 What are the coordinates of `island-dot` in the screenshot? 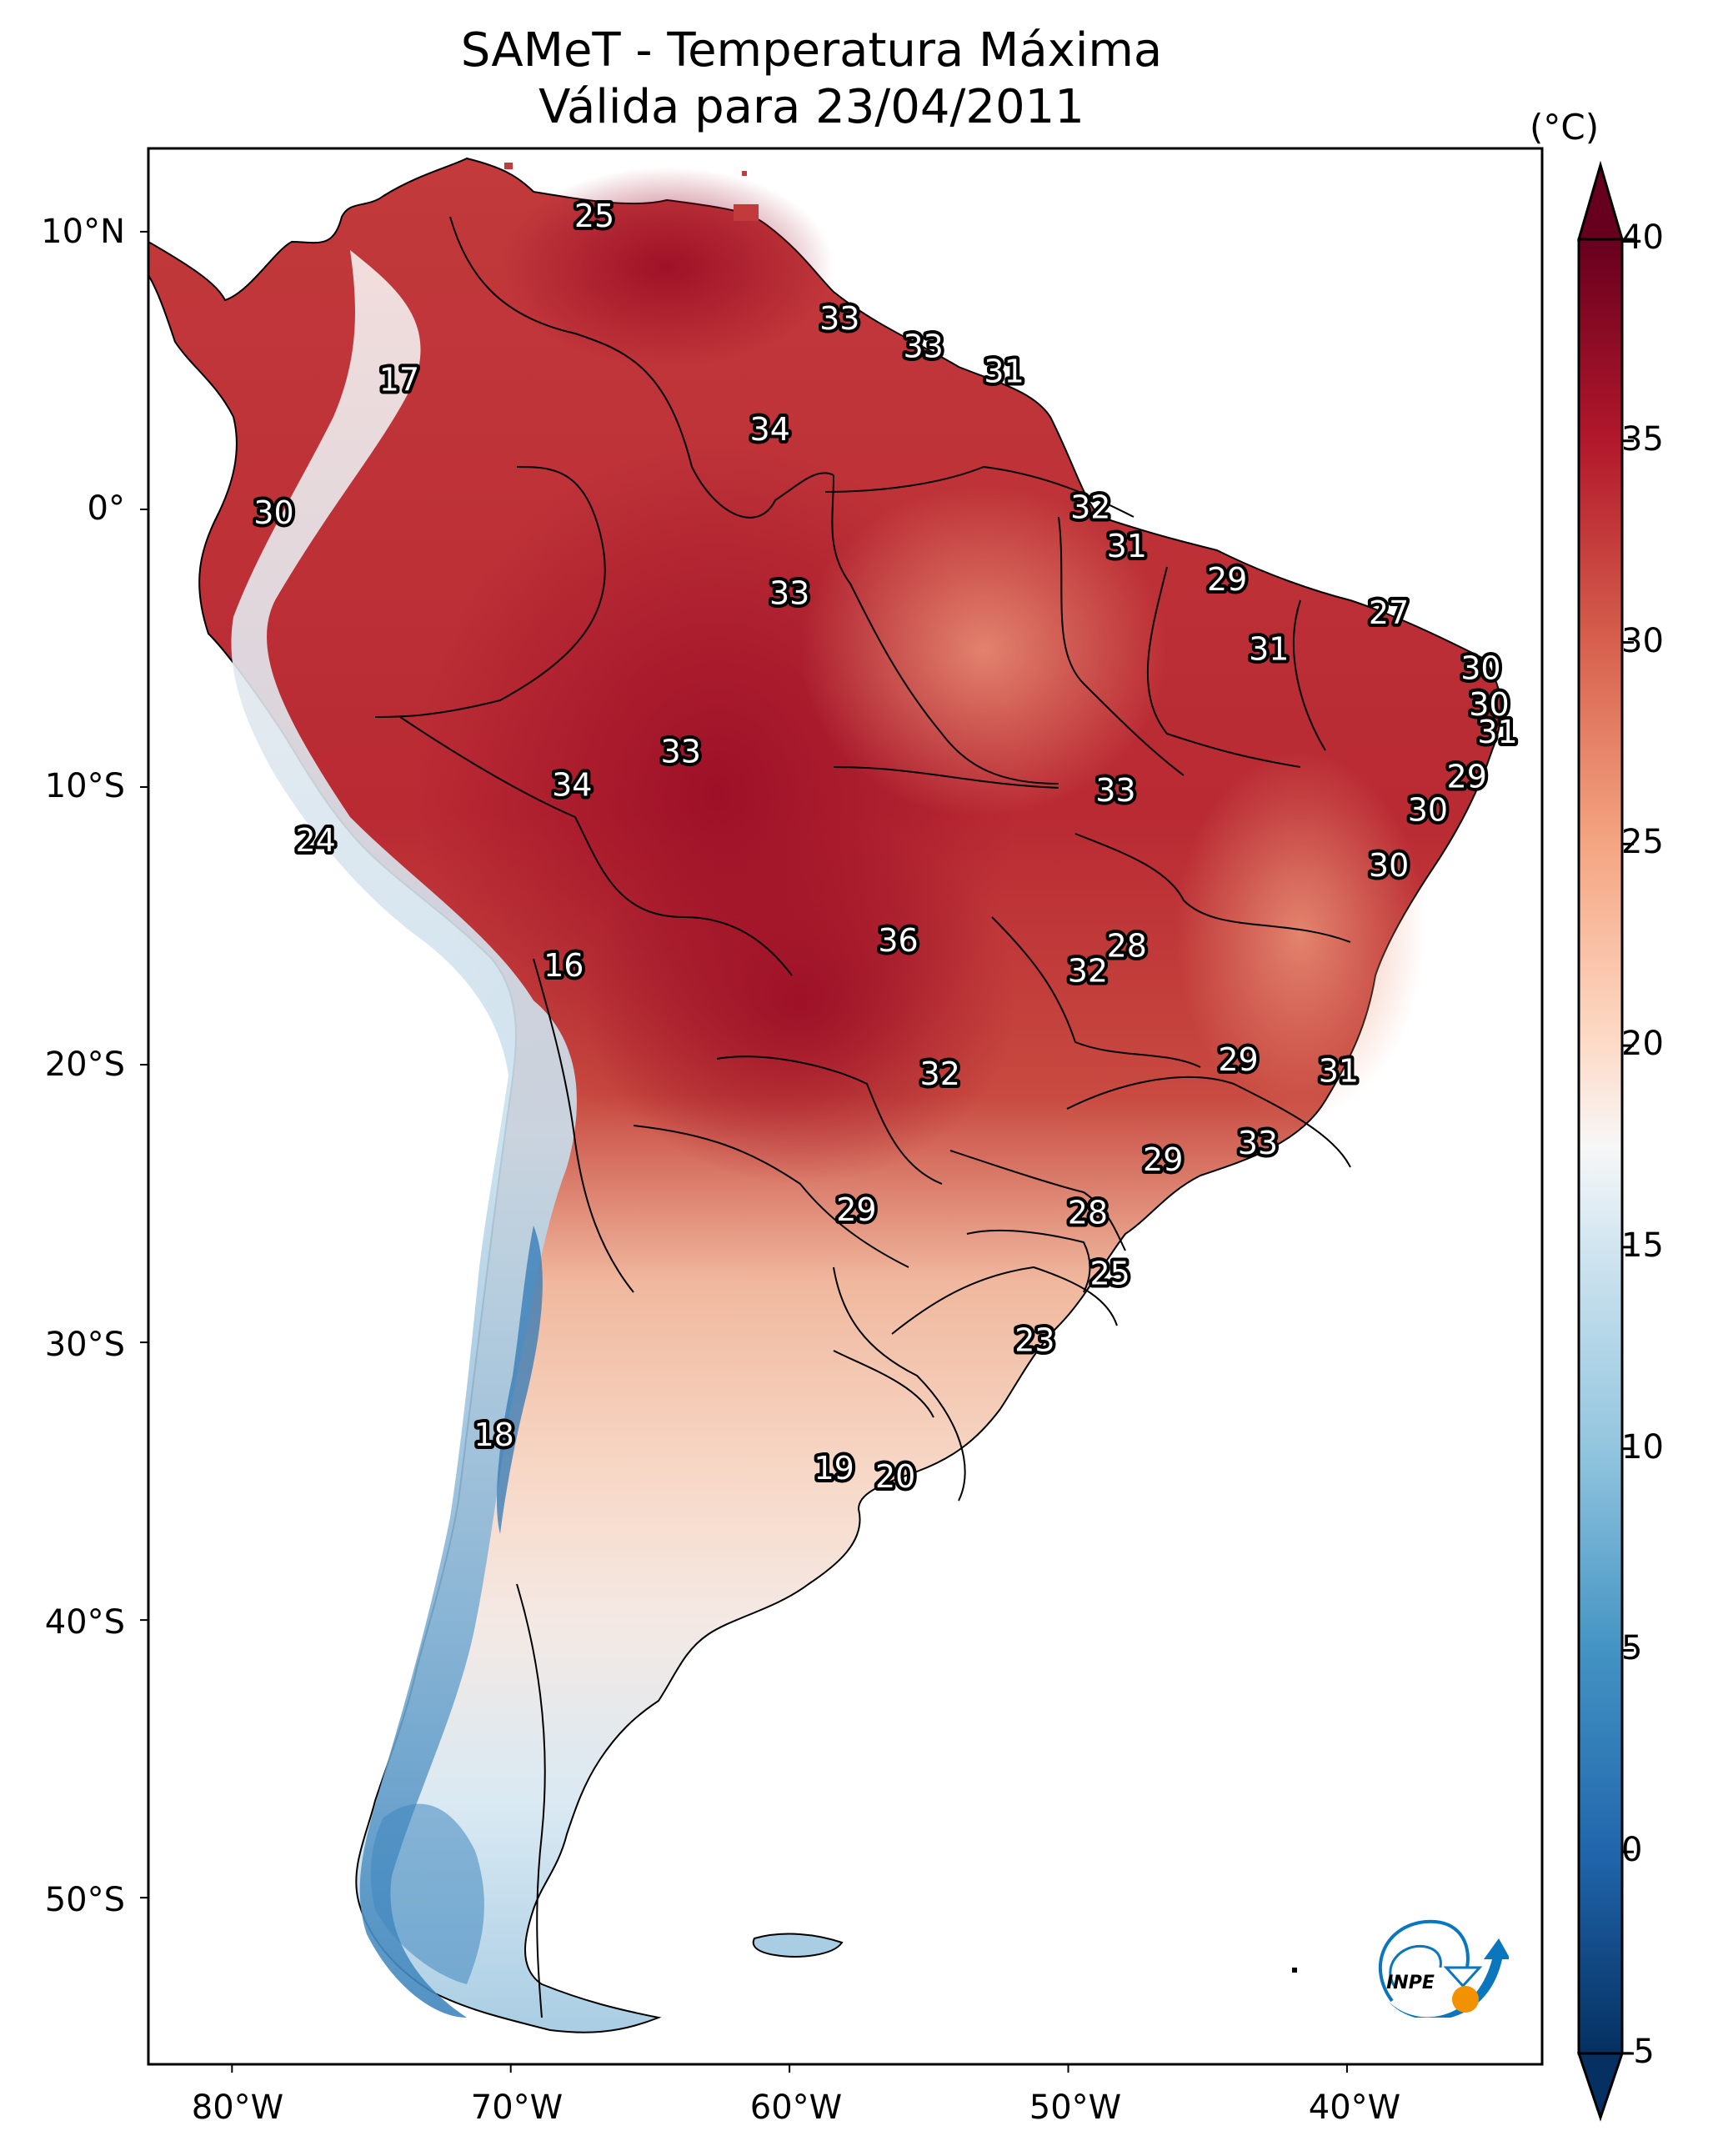 It's located at (1294, 1970).